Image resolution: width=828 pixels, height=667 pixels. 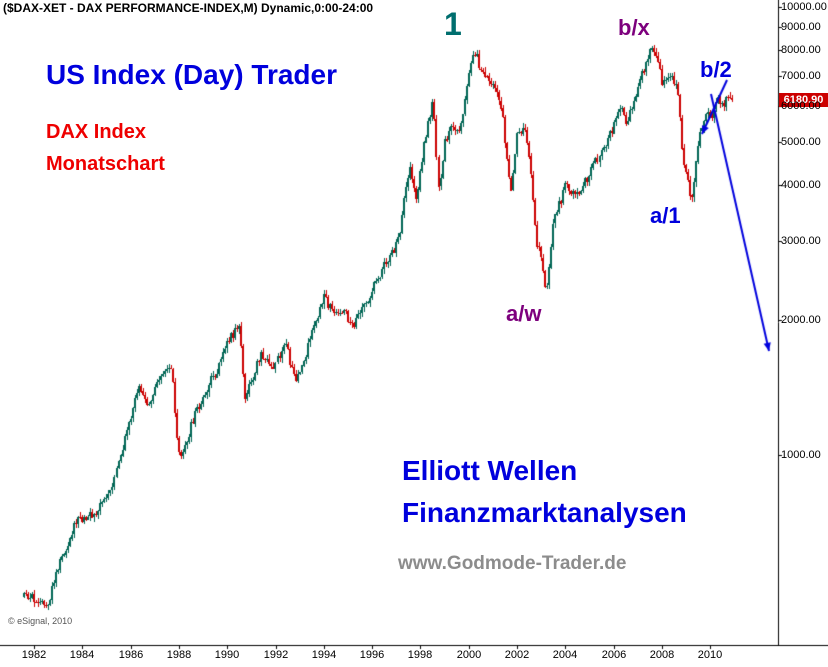 I want to click on y-axis-label: 3000.00, so click(x=801, y=241).